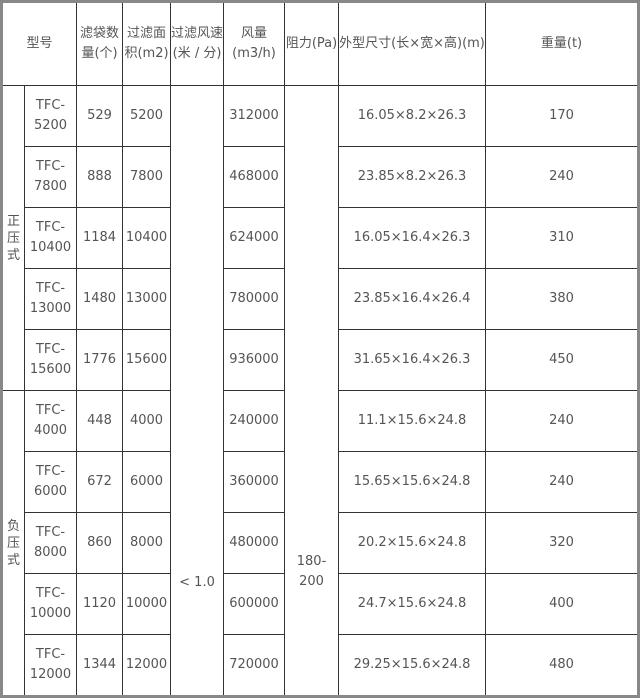  Describe the element at coordinates (50, 116) in the screenshot. I see `model-cell: TFC-5200` at that location.